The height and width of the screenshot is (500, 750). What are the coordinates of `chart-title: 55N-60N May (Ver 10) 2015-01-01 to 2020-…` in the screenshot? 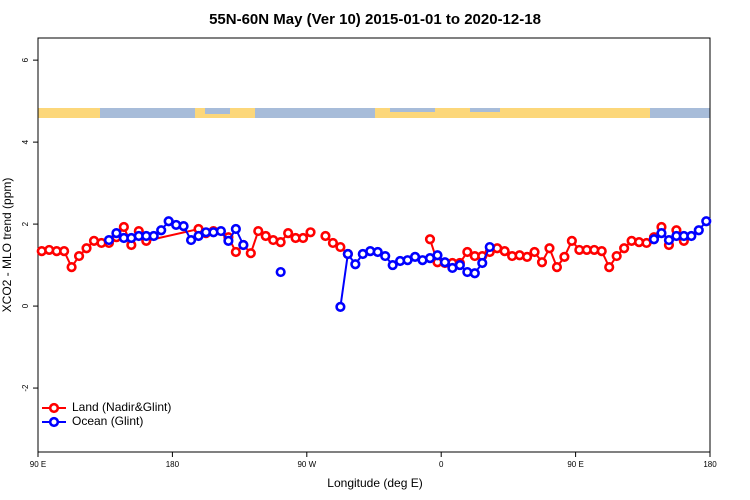 It's located at (375, 19).